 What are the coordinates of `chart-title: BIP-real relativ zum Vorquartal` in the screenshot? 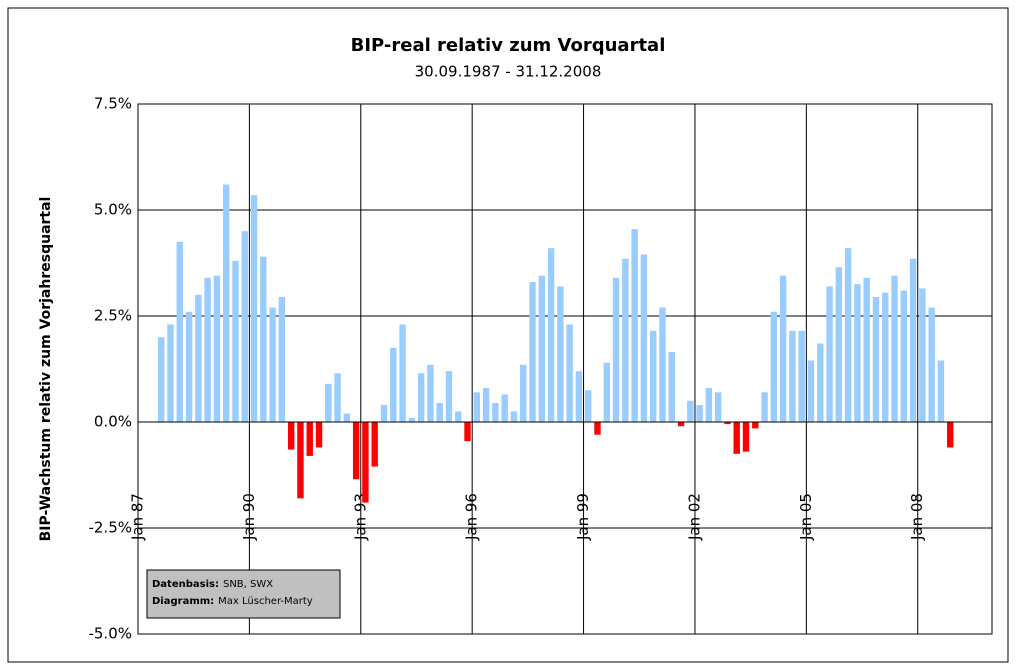 It's located at (508, 45).